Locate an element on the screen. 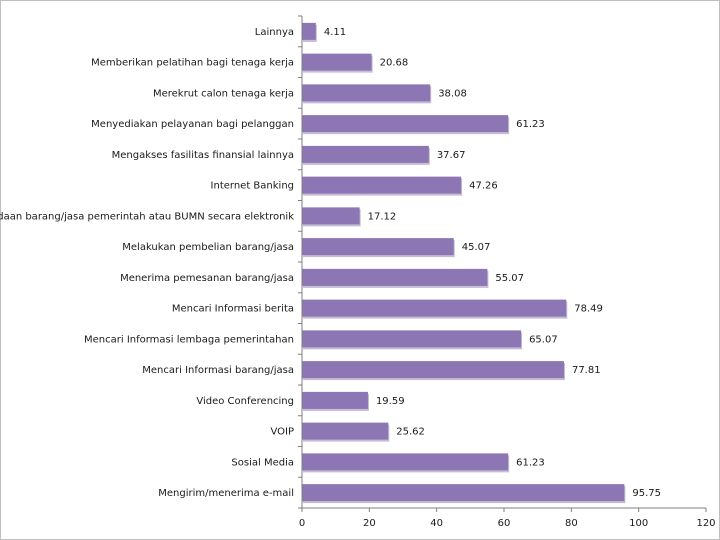  x-tick-label: 40 is located at coordinates (436, 523).